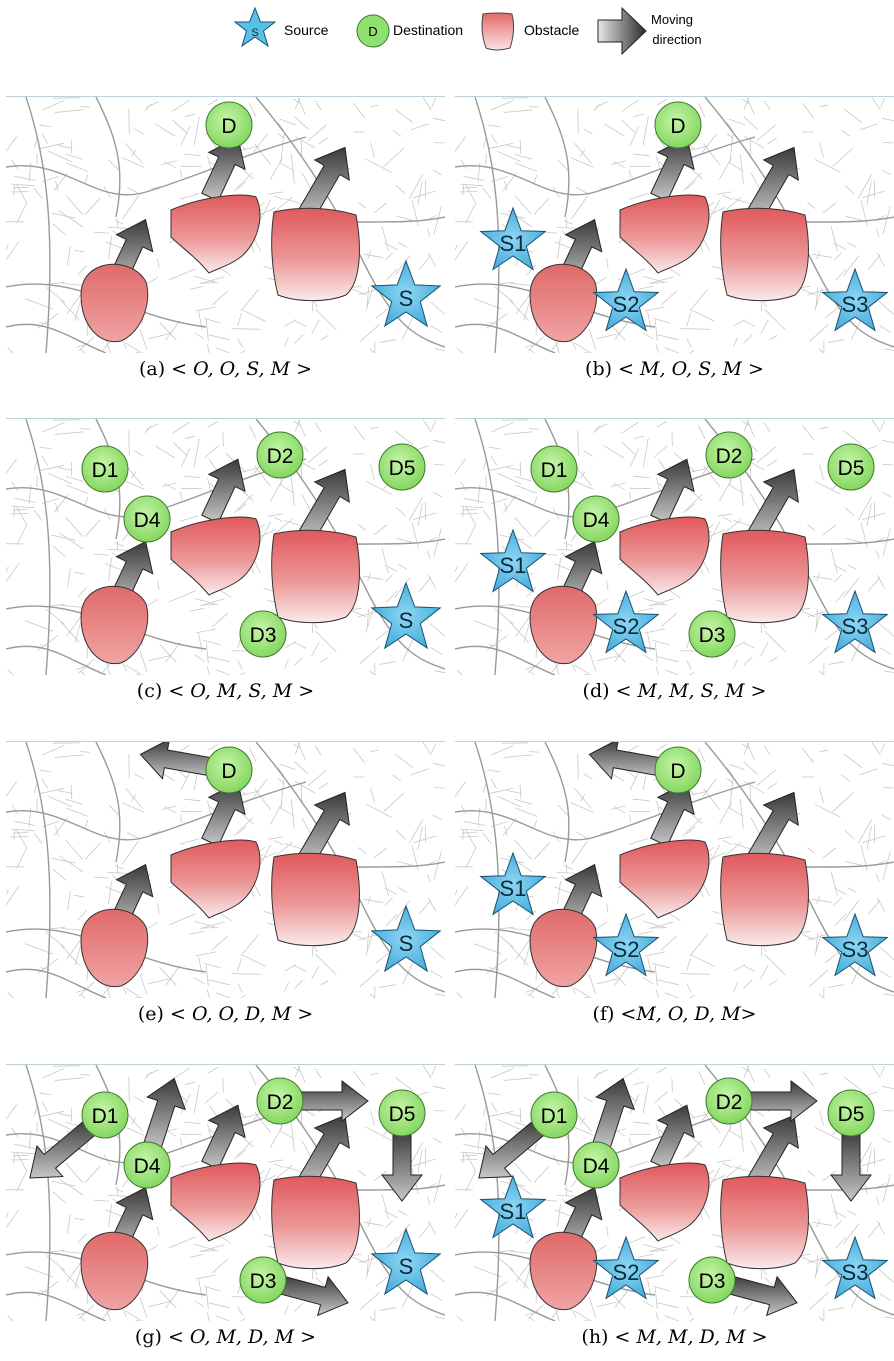 This screenshot has width=894, height=1361. What do you see at coordinates (105, 1115) in the screenshot?
I see `destination-circle: D1` at bounding box center [105, 1115].